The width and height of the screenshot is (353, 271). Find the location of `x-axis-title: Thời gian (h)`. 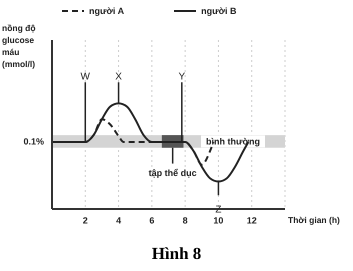

x-axis-title: Thời gian (h) is located at coordinates (314, 220).